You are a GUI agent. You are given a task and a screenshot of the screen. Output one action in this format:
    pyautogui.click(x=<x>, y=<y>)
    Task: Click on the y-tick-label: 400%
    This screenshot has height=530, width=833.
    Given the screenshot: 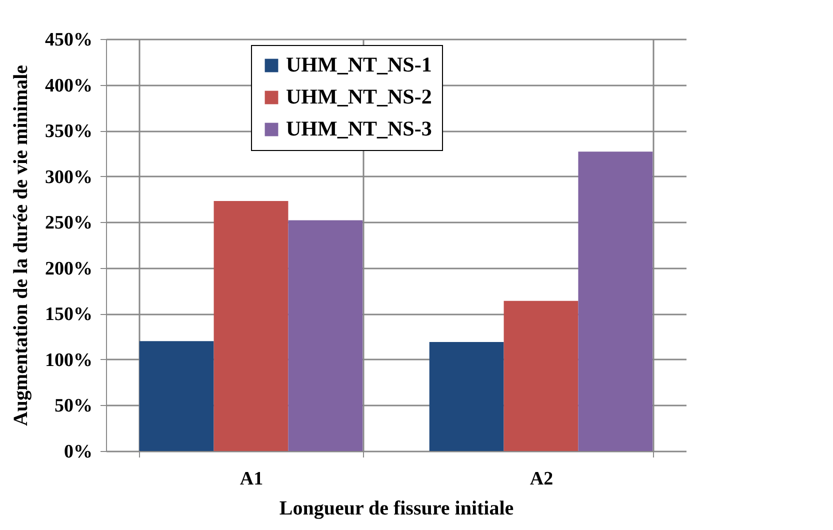 What is the action you would take?
    pyautogui.click(x=68, y=85)
    